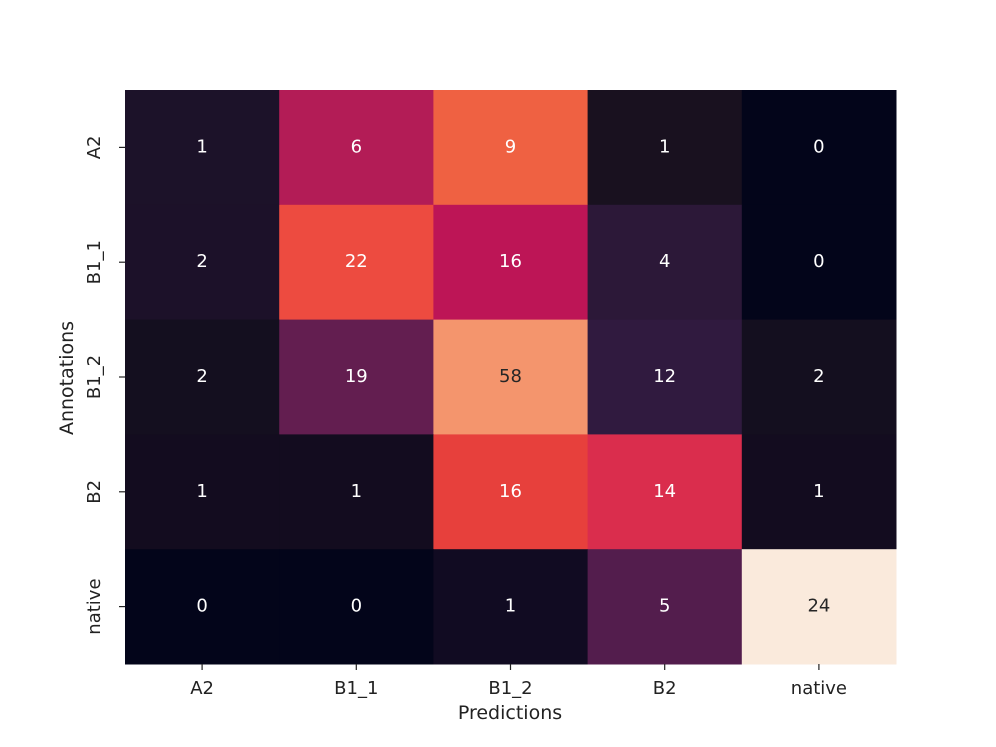 This screenshot has height=747, width=996. What do you see at coordinates (94, 262) in the screenshot?
I see `y-tick-label: B1_1` at bounding box center [94, 262].